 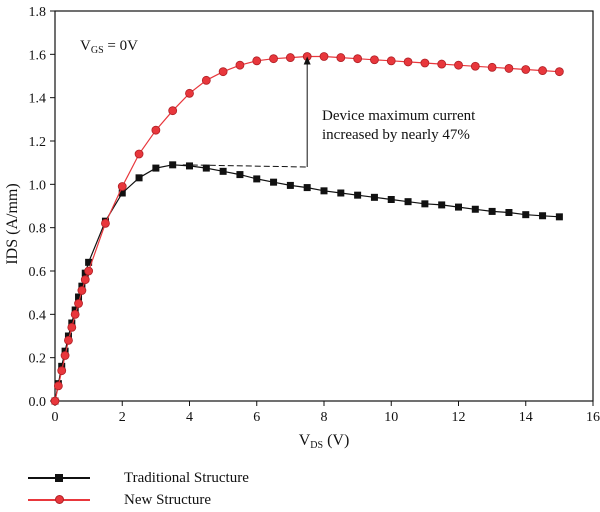 What do you see at coordinates (38, 142) in the screenshot?
I see `y-tick-label: 1.2` at bounding box center [38, 142].